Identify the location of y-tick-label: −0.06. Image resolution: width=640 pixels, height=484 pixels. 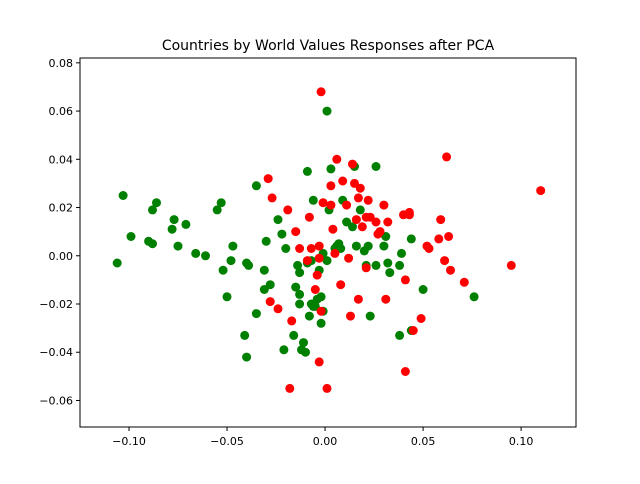
(56, 400).